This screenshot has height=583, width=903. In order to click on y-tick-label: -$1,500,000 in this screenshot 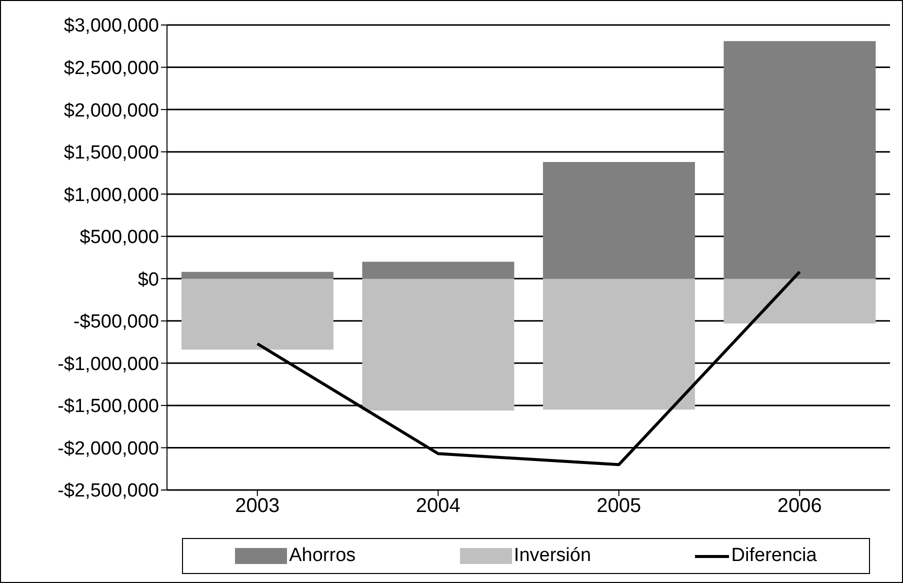, I will do `click(108, 407)`.